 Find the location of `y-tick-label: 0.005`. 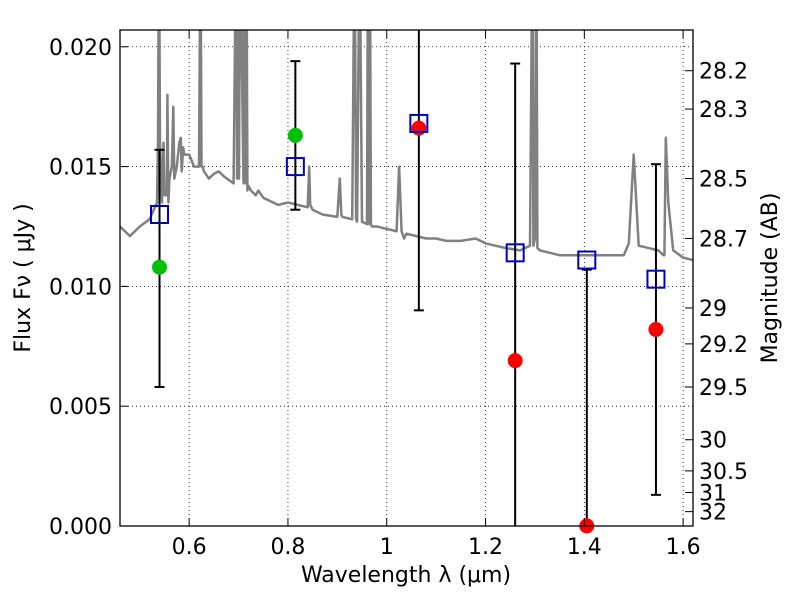

y-tick-label: 0.005 is located at coordinates (80, 407).